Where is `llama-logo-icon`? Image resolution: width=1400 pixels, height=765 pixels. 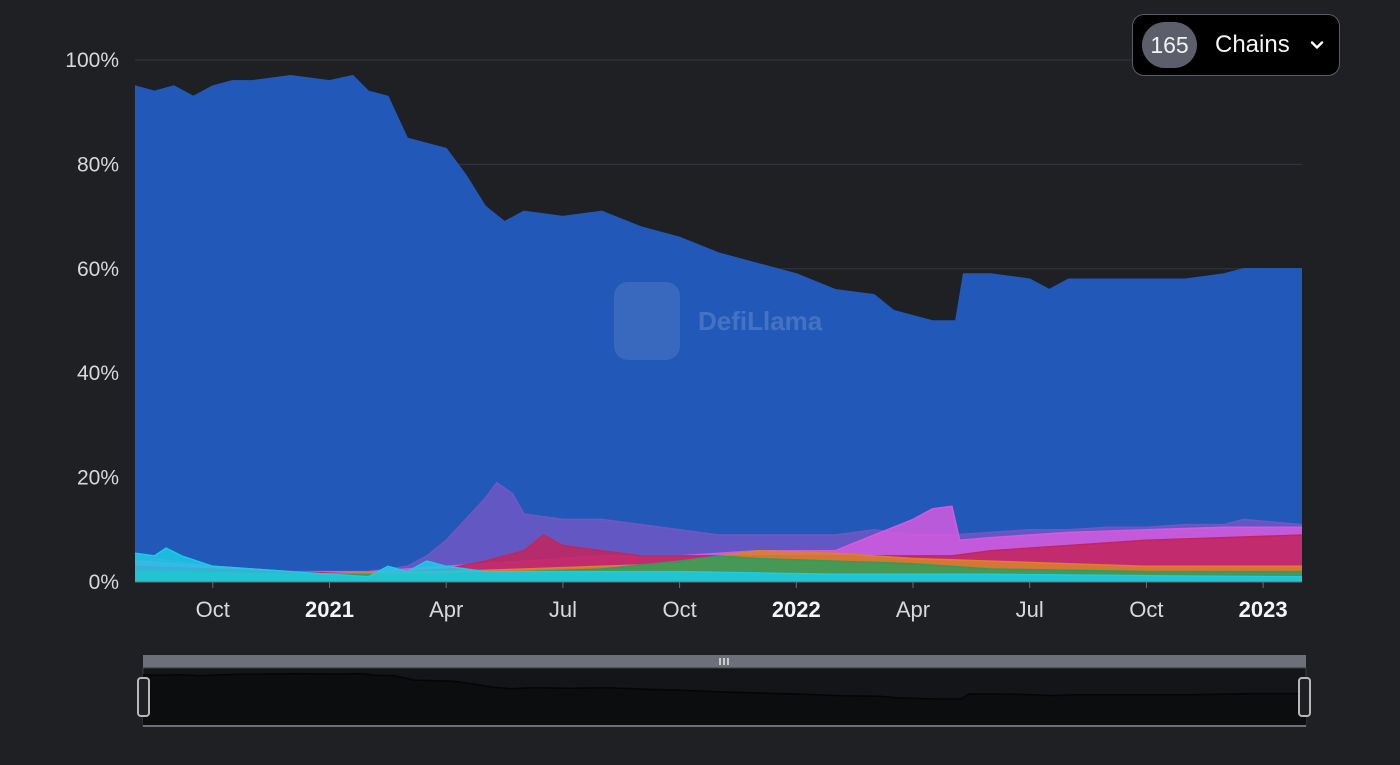
llama-logo-icon is located at coordinates (647, 321).